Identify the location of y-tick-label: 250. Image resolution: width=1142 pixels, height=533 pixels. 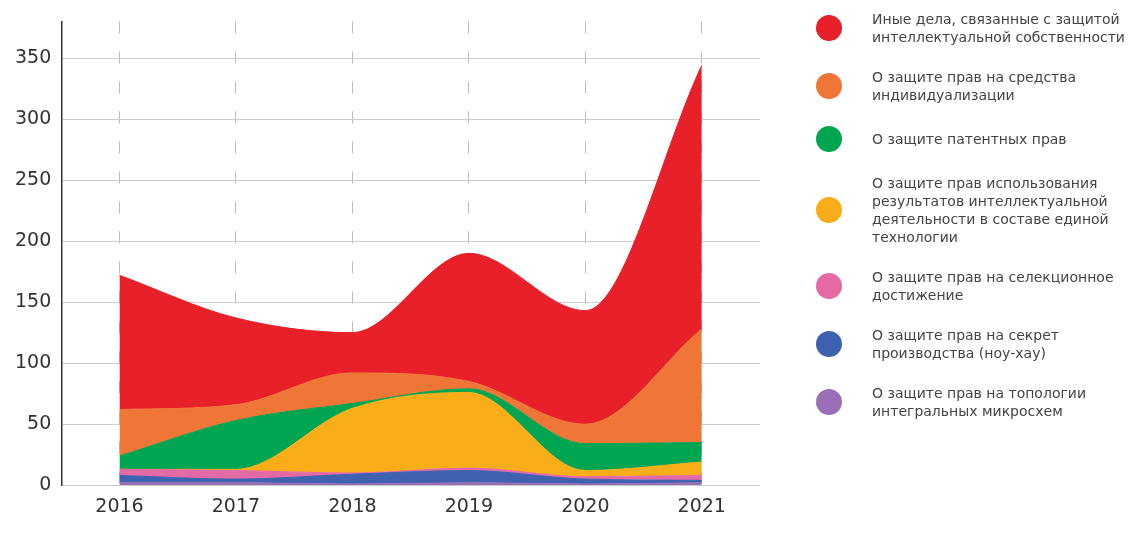
(33, 178).